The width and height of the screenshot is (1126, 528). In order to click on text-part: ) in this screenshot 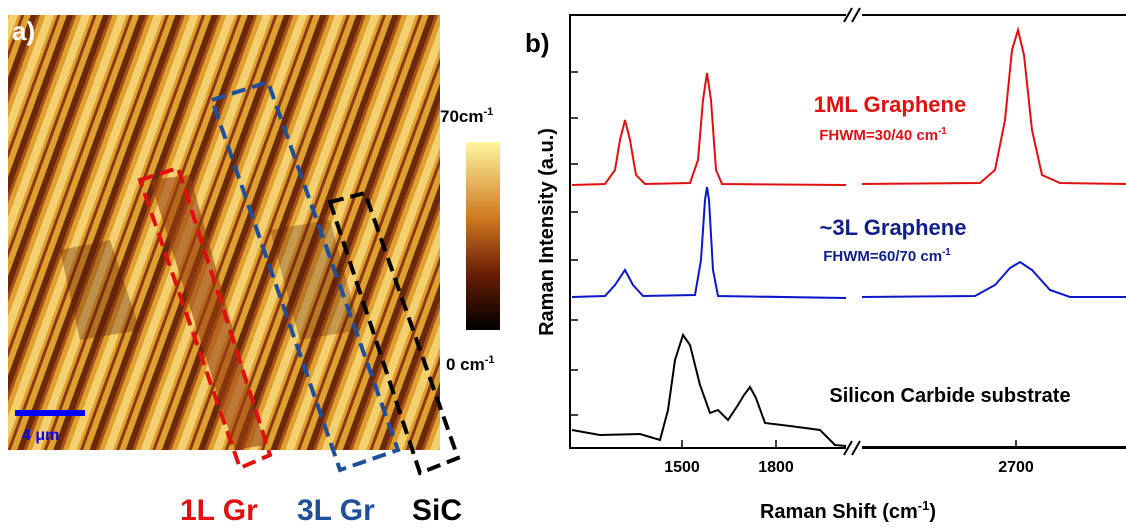, I will do `click(932, 512)`.